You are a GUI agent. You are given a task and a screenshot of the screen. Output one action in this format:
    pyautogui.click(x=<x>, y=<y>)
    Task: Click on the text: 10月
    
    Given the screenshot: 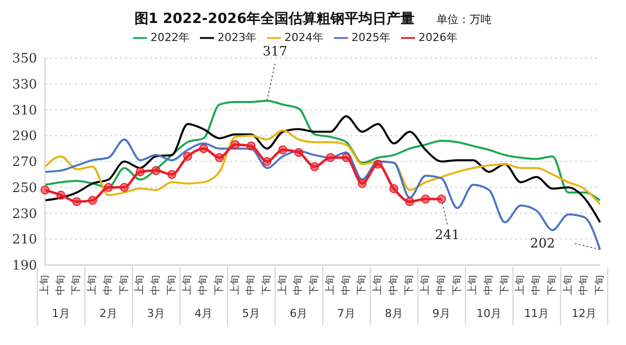 What is the action you would take?
    pyautogui.click(x=489, y=313)
    